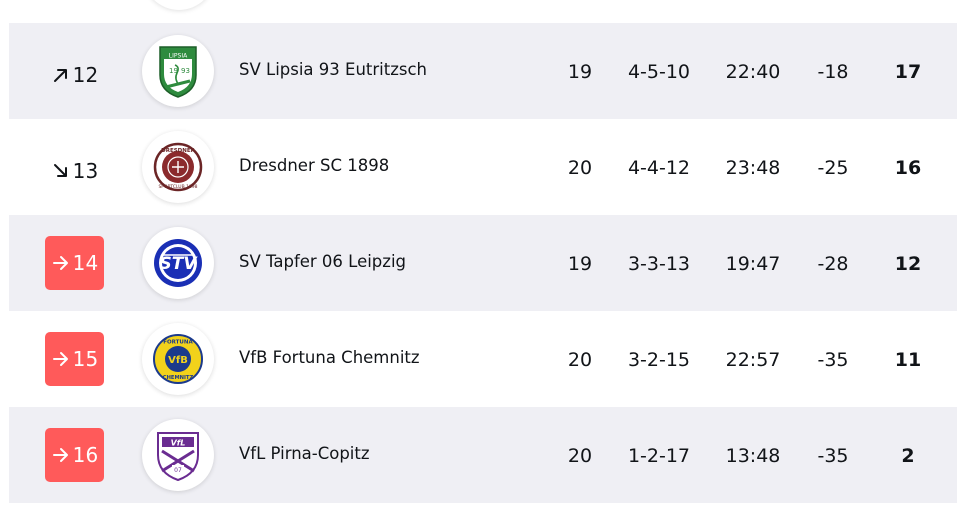 The image size is (966, 520). What do you see at coordinates (85, 75) in the screenshot?
I see `rank-number: 12` at bounding box center [85, 75].